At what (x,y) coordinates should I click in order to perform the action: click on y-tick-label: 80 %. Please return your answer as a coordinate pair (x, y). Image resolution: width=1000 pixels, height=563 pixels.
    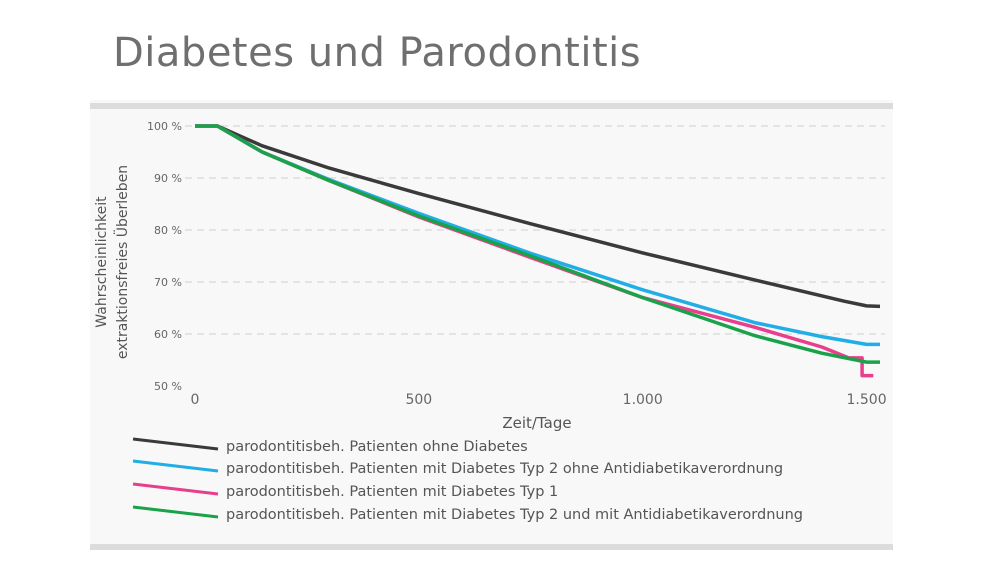
    Looking at the image, I should click on (168, 230).